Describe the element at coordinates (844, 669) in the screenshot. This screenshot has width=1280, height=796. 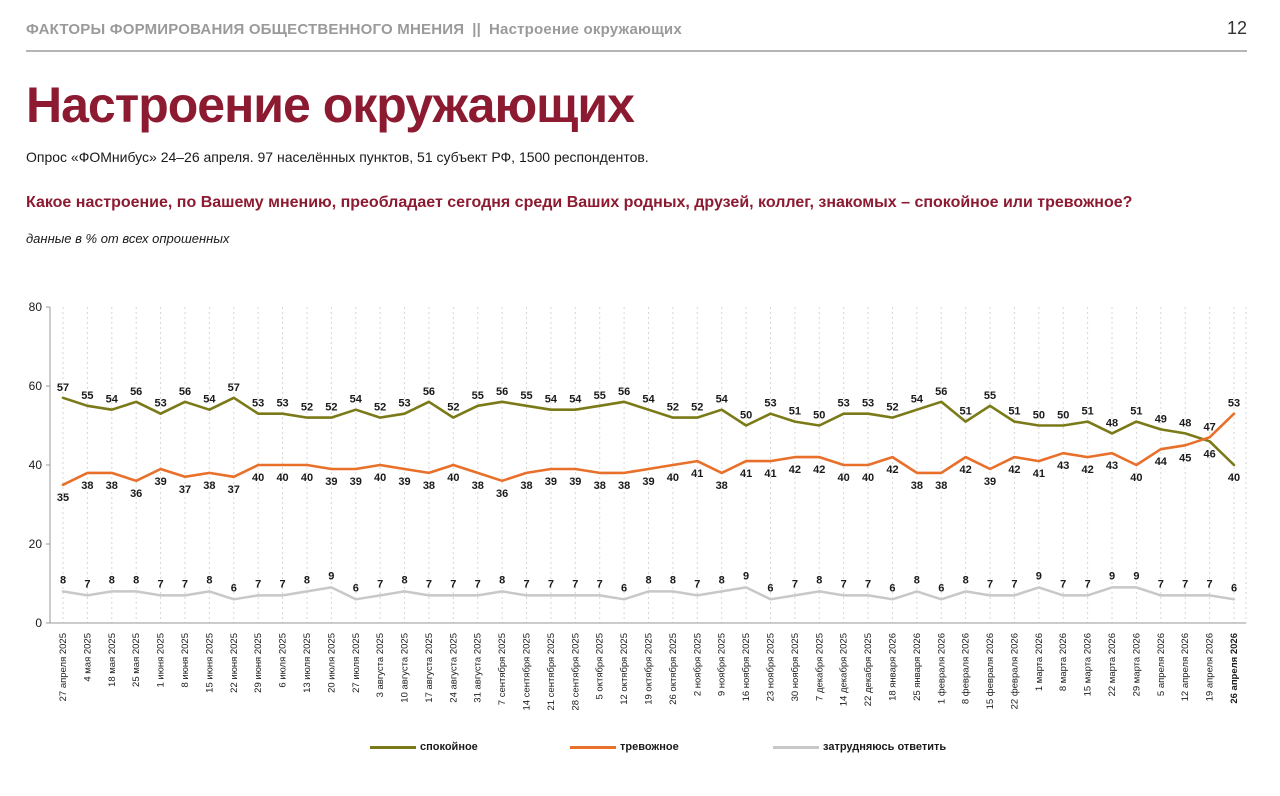
I see `x-tick-label: 14 декабря 2025` at that location.